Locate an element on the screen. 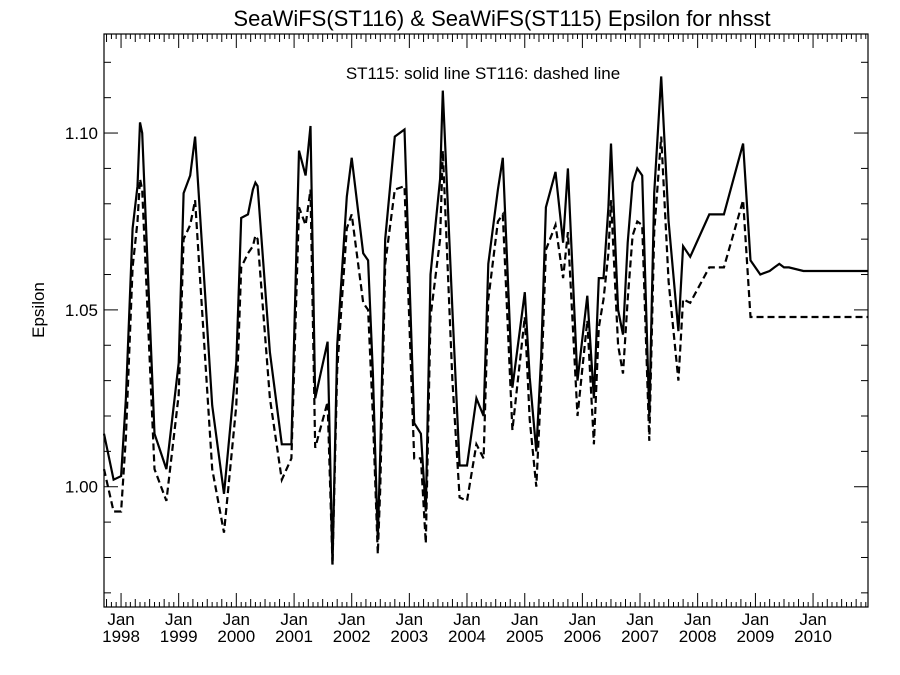 This screenshot has width=900, height=675. x-tick-year-label: 2005 is located at coordinates (525, 636).